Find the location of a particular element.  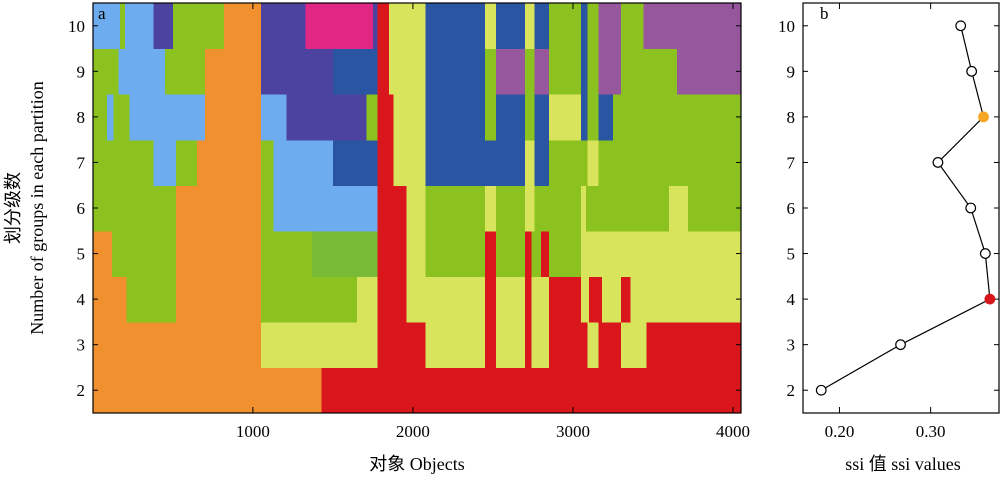

heatmap-cell-k8-seg2 is located at coordinates (122, 117).